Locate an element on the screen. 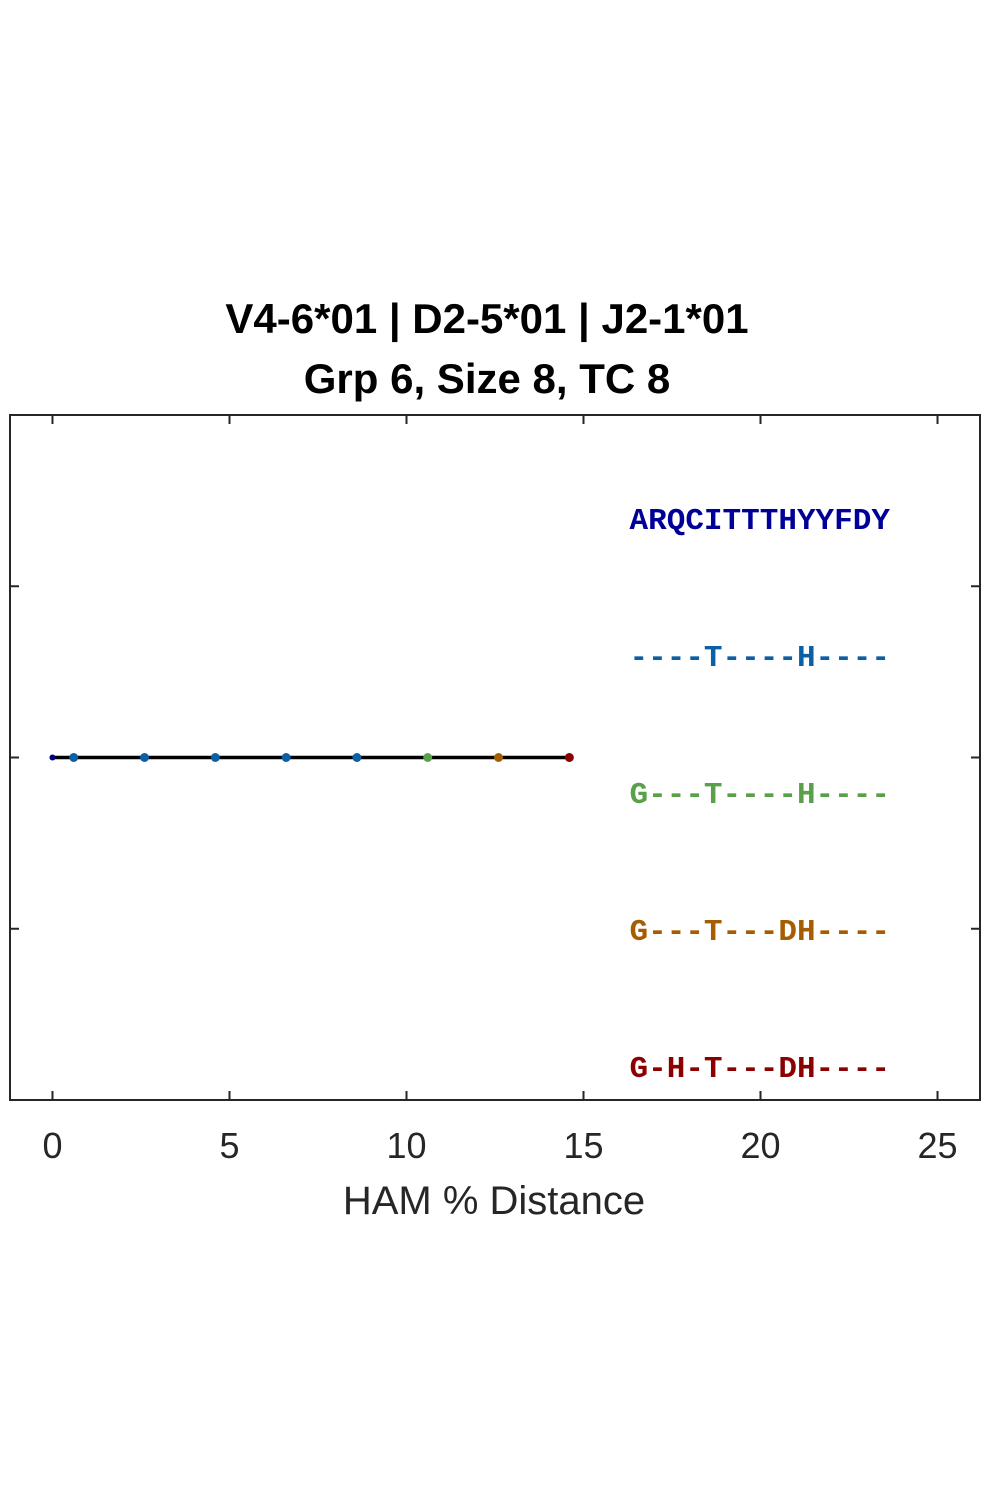 This screenshot has width=990, height=1500. x-tick-label-5: 5 is located at coordinates (229, 1145).